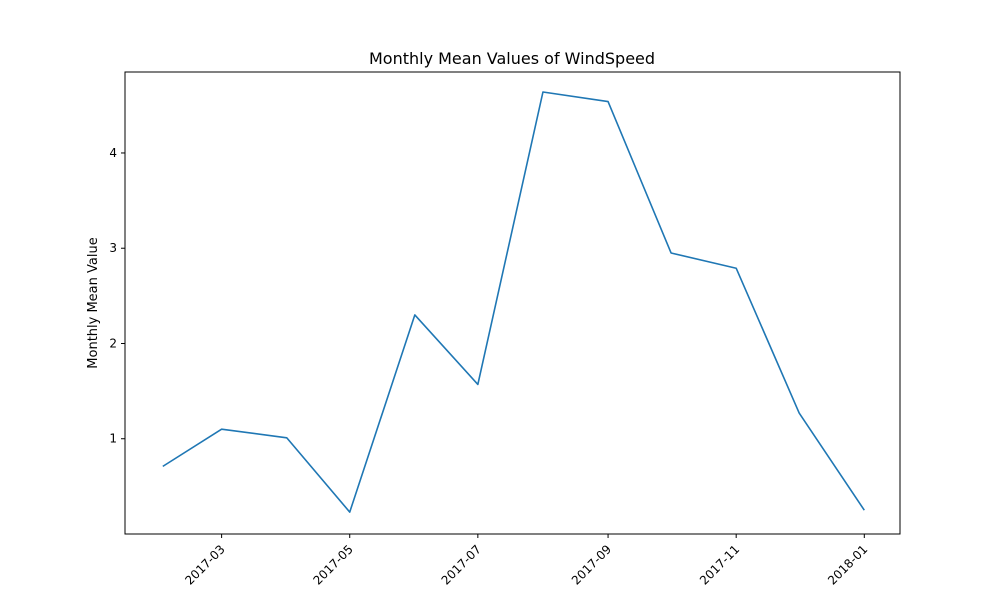 The image size is (1000, 600). What do you see at coordinates (591, 564) in the screenshot?
I see `x-tick-label: 2017-09` at bounding box center [591, 564].